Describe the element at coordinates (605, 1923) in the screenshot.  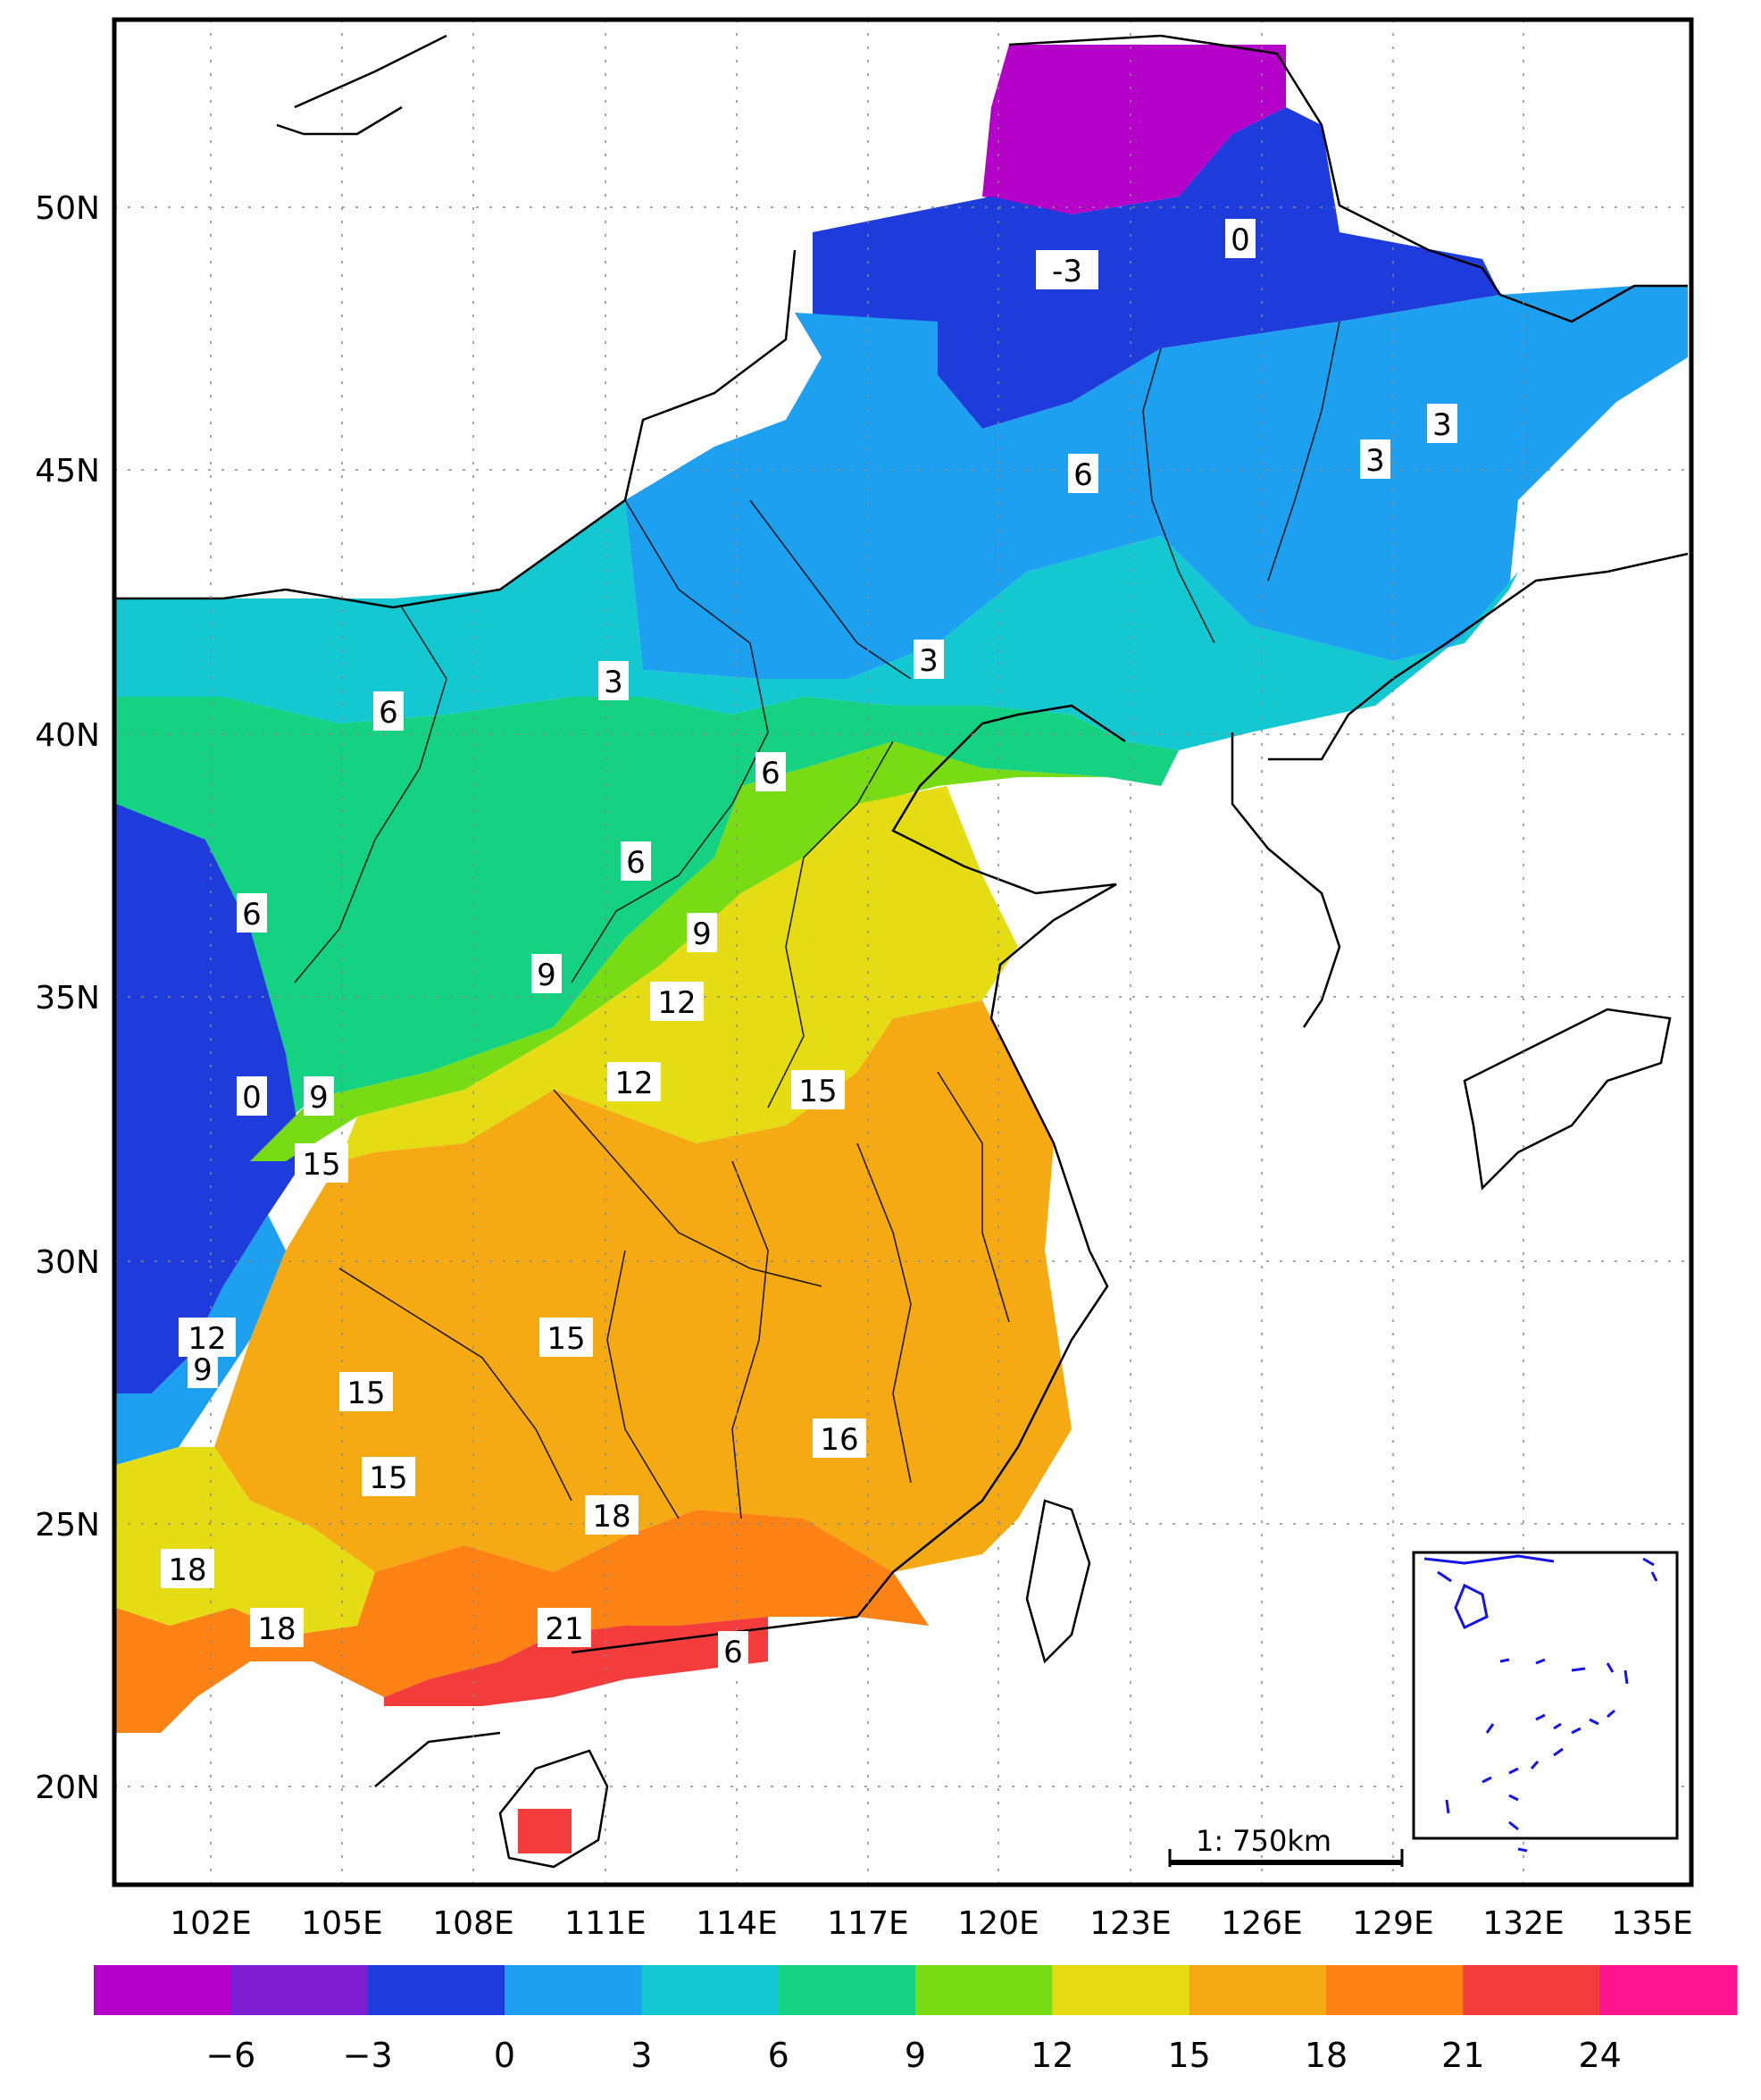
I see `lon-label-111E: 111E` at that location.